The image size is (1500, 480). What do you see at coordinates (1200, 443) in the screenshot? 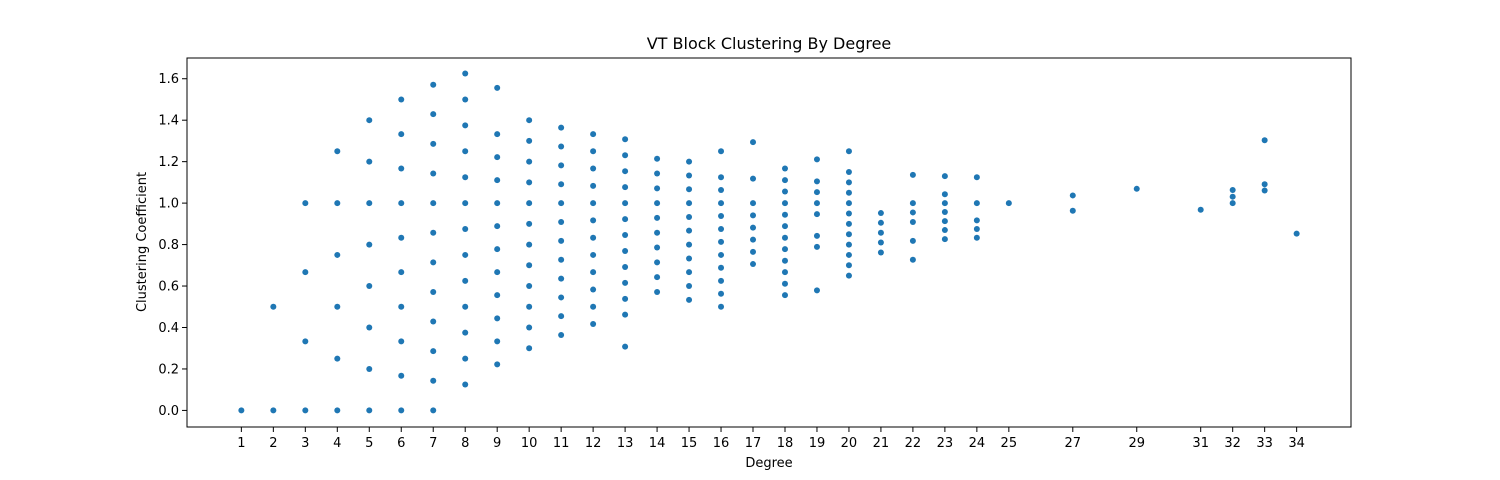
I see `x-tick-label: 31` at bounding box center [1200, 443].